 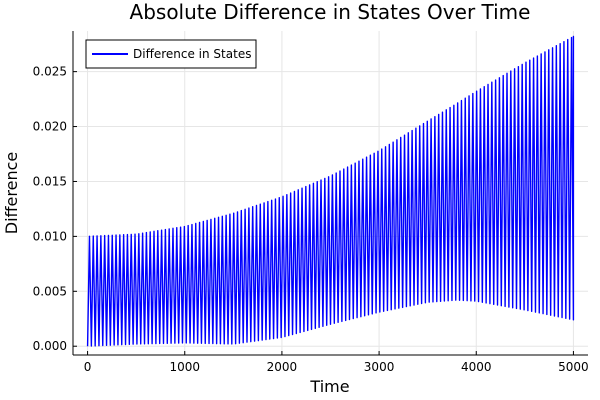 I want to click on y-tick-label-2: 0.010, so click(x=50, y=236).